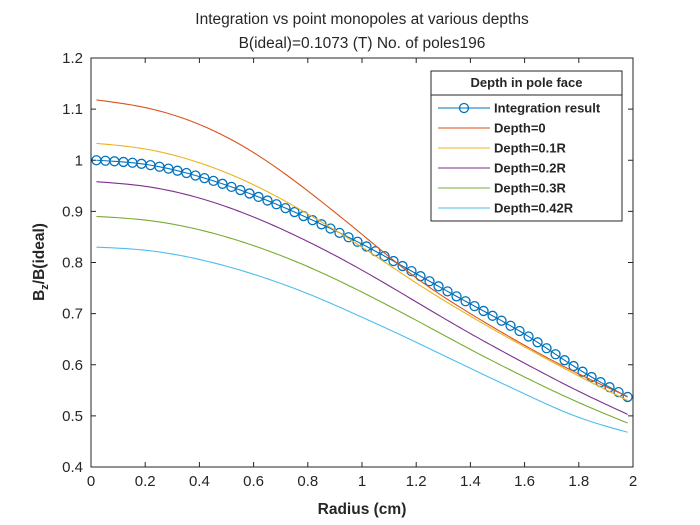  What do you see at coordinates (199, 481) in the screenshot?
I see `x-tick-label: 0.4` at bounding box center [199, 481].